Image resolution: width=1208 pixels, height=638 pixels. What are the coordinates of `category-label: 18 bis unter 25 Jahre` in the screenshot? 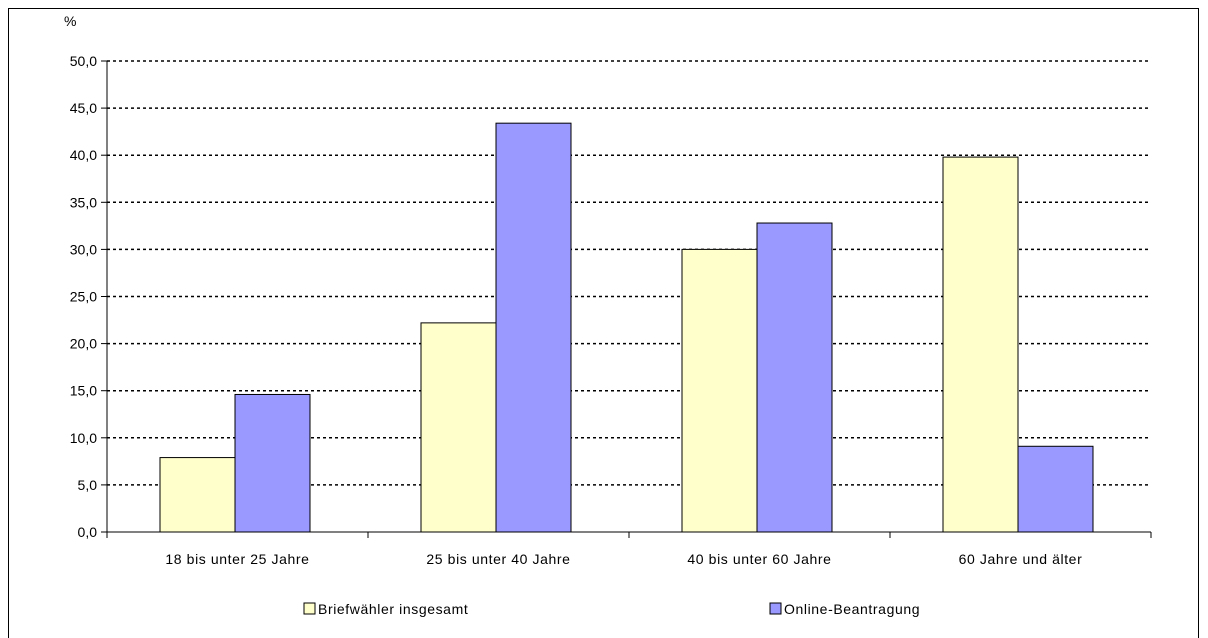 It's located at (237, 559).